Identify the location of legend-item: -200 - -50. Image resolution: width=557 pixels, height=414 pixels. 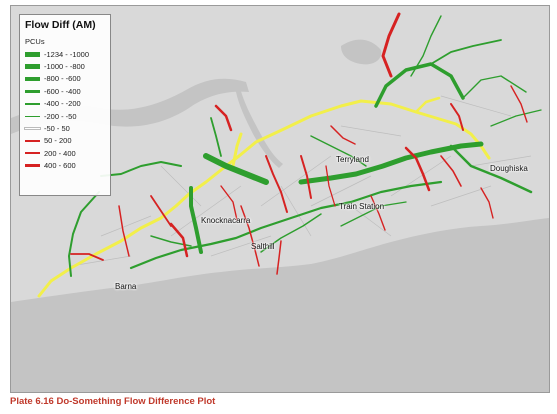
(65, 116).